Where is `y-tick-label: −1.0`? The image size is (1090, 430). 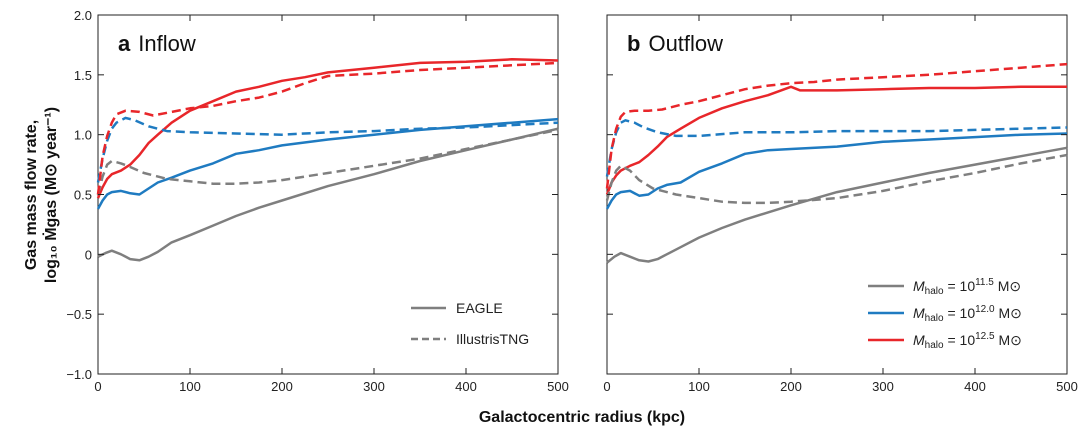 y-tick-label: −1.0 is located at coordinates (79, 374).